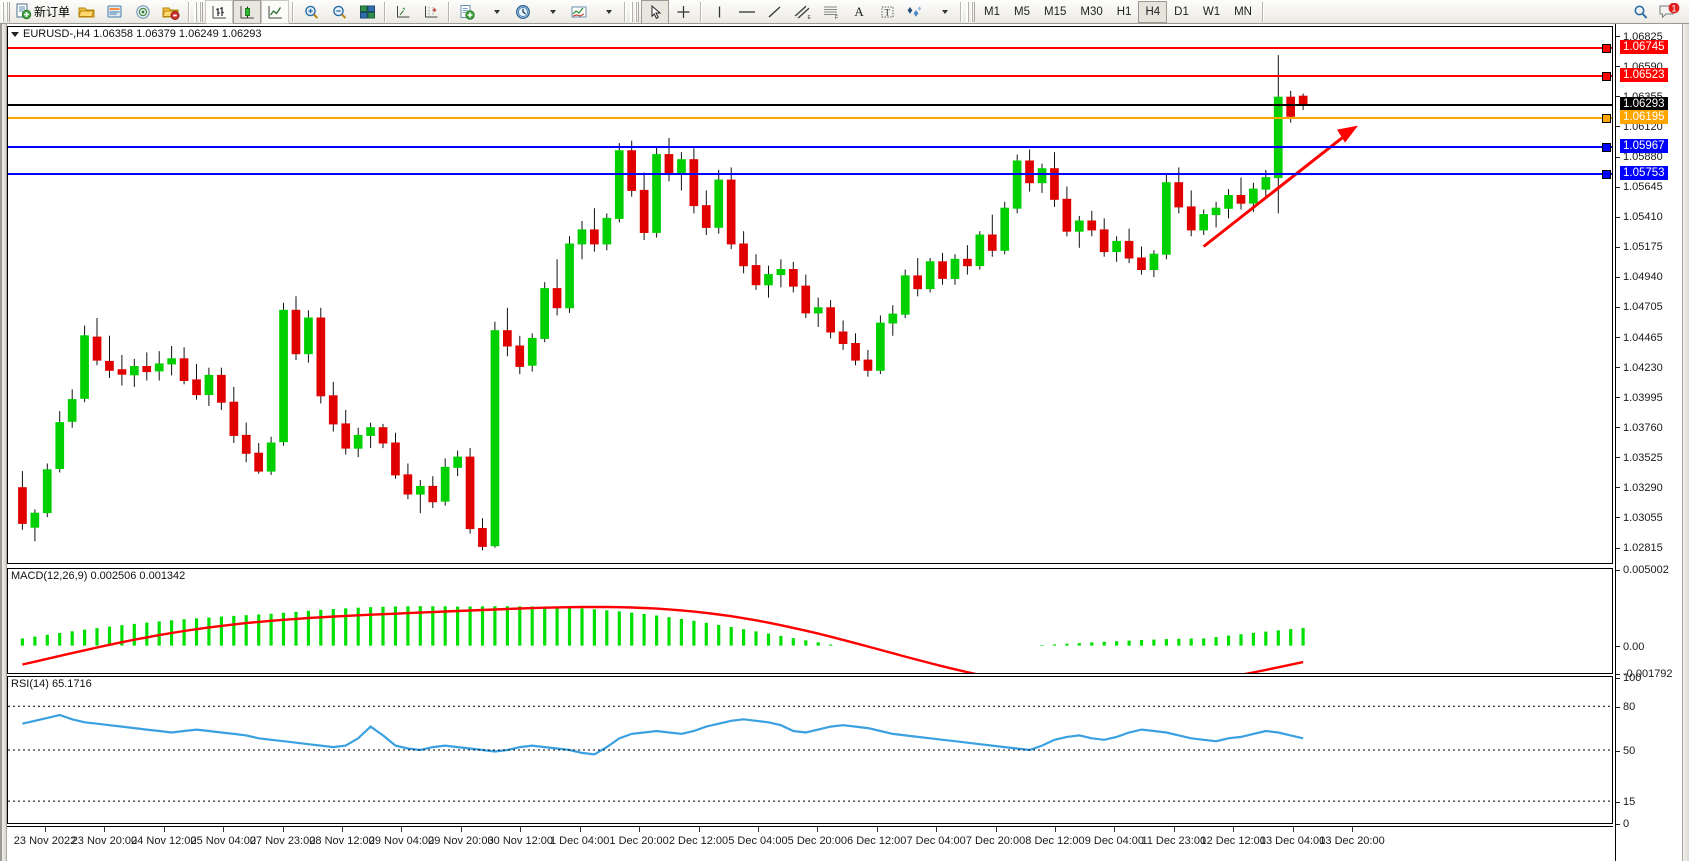 Image resolution: width=1689 pixels, height=861 pixels. What do you see at coordinates (1174, 841) in the screenshot?
I see `time-label: 11 Dec 23:00` at bounding box center [1174, 841].